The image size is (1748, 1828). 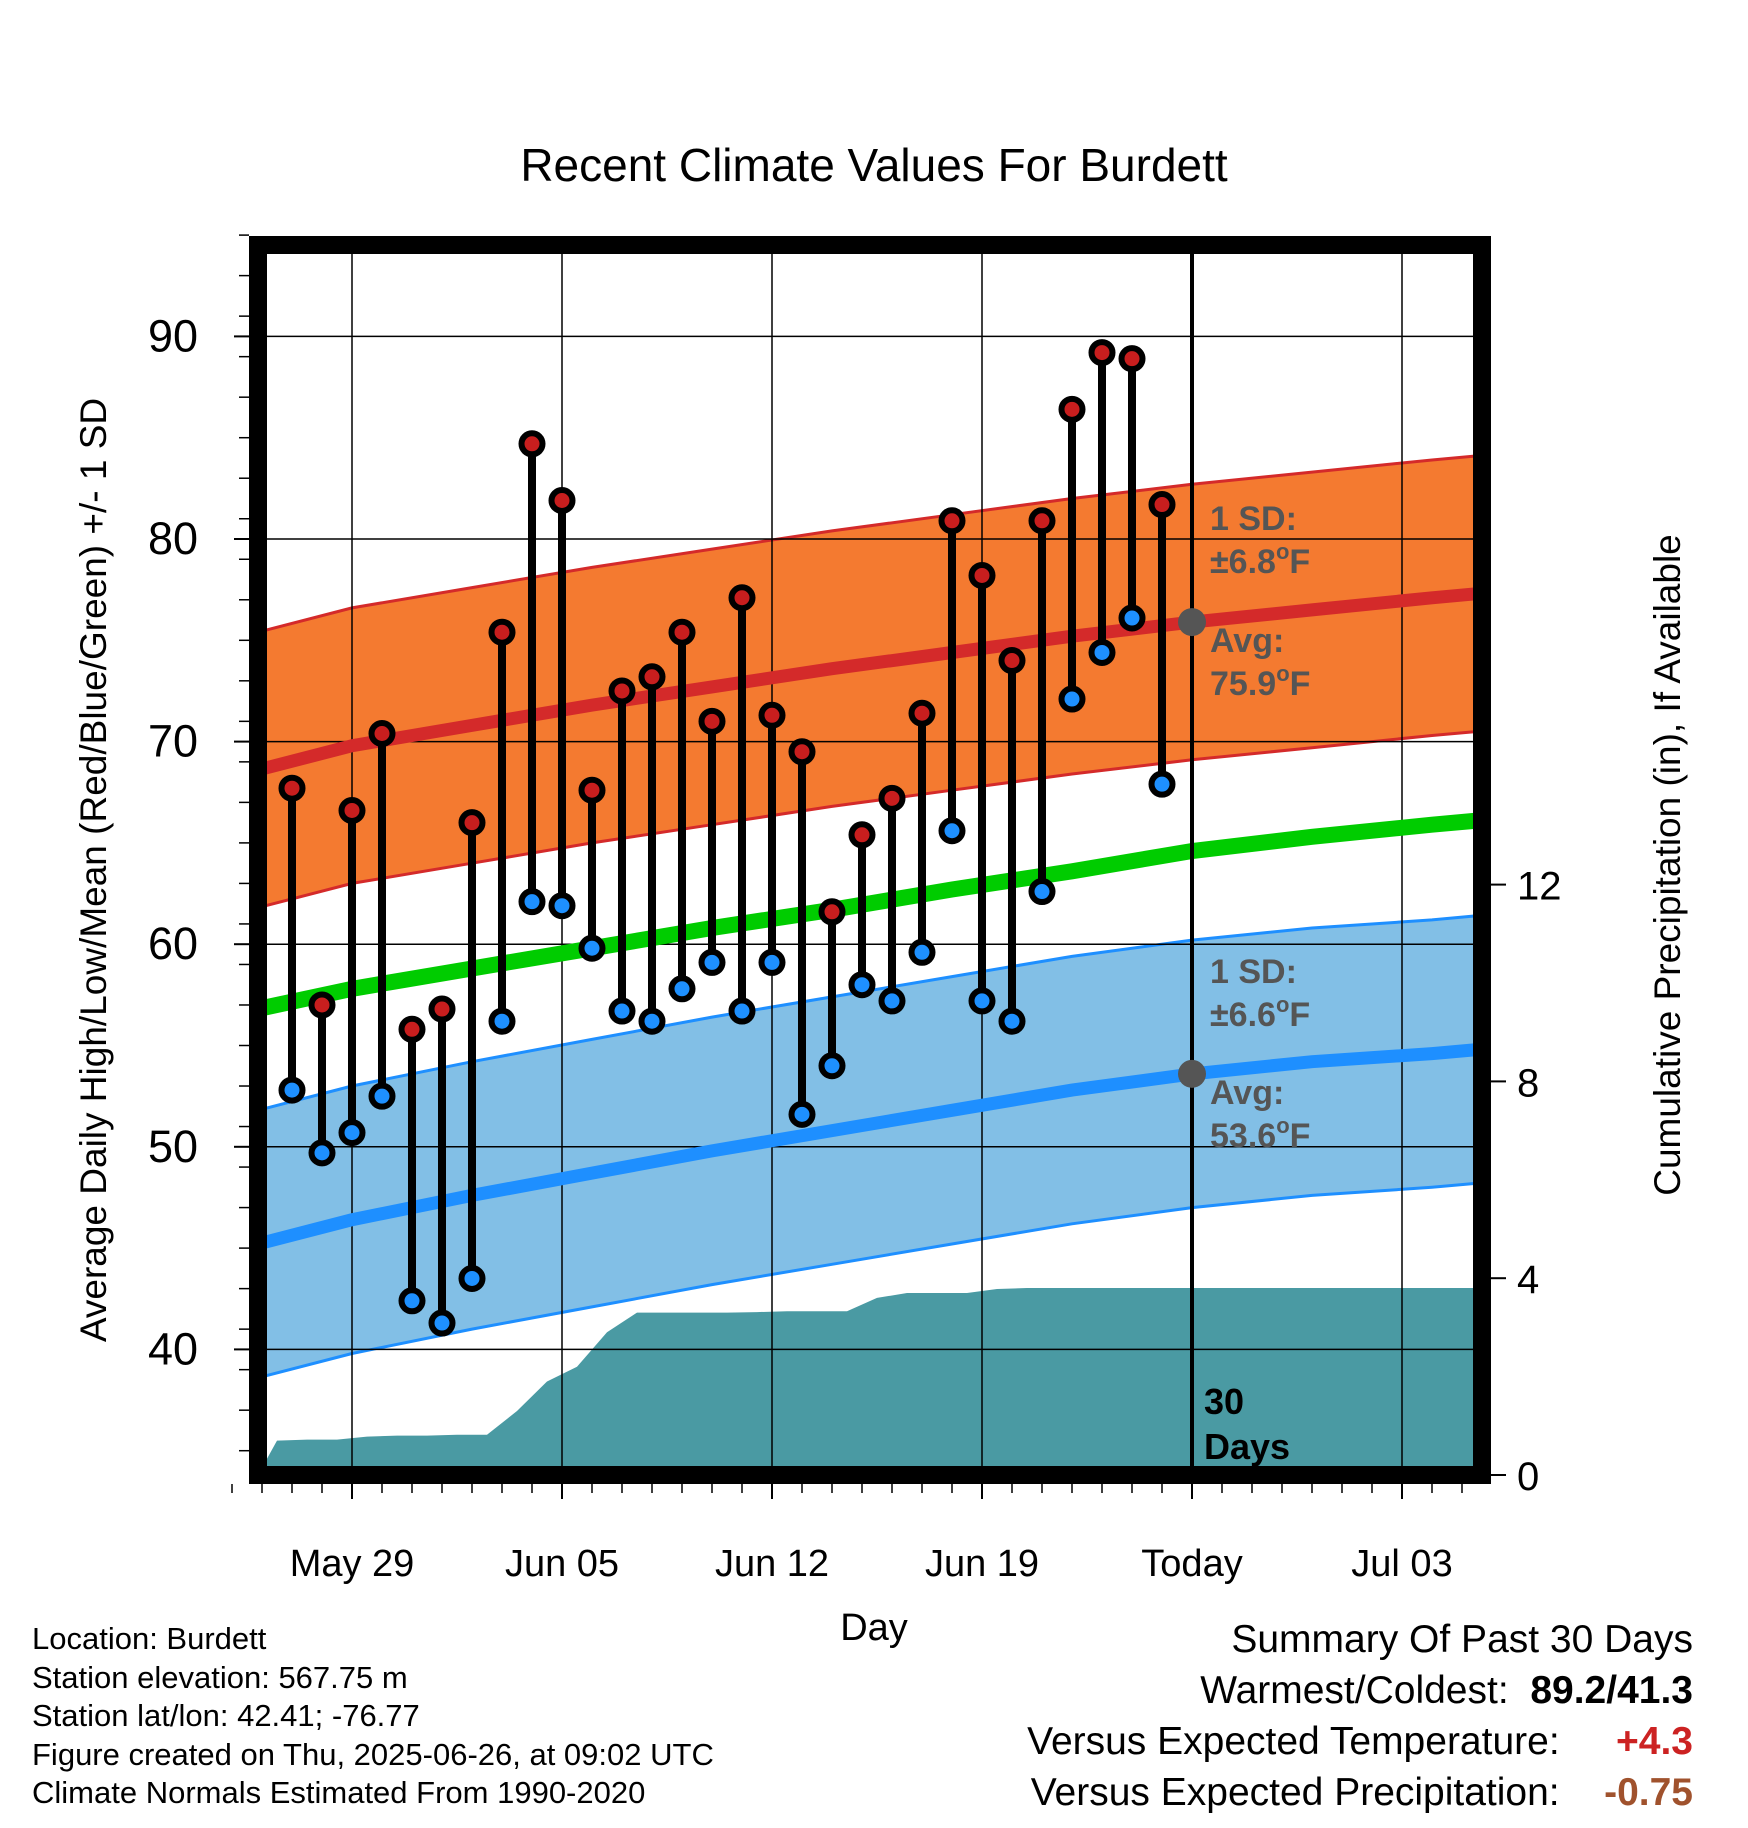 What do you see at coordinates (1282, 1125) in the screenshot?
I see `low-avg-annotation-degree: o` at bounding box center [1282, 1125].